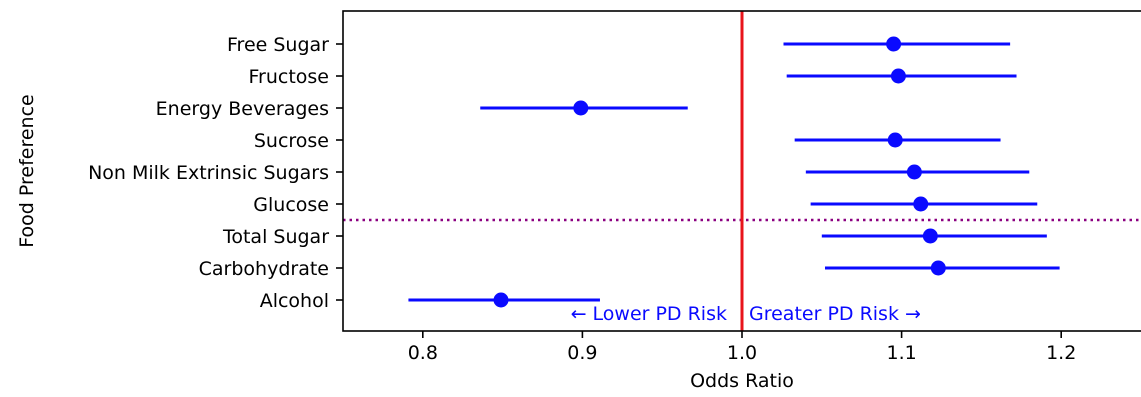 The image size is (1141, 397). Describe the element at coordinates (582, 353) in the screenshot. I see `x-tick-label: 0.9` at that location.